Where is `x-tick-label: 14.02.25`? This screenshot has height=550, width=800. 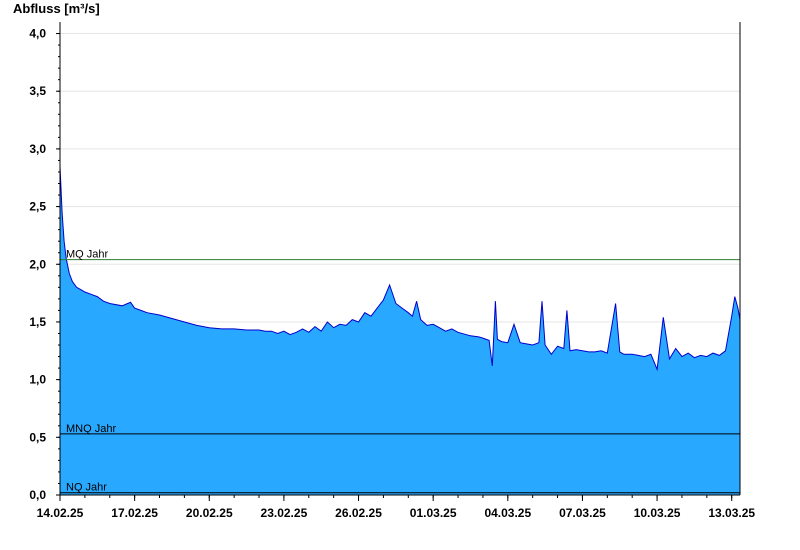
x-tick-label: 14.02.25 is located at coordinates (60, 513).